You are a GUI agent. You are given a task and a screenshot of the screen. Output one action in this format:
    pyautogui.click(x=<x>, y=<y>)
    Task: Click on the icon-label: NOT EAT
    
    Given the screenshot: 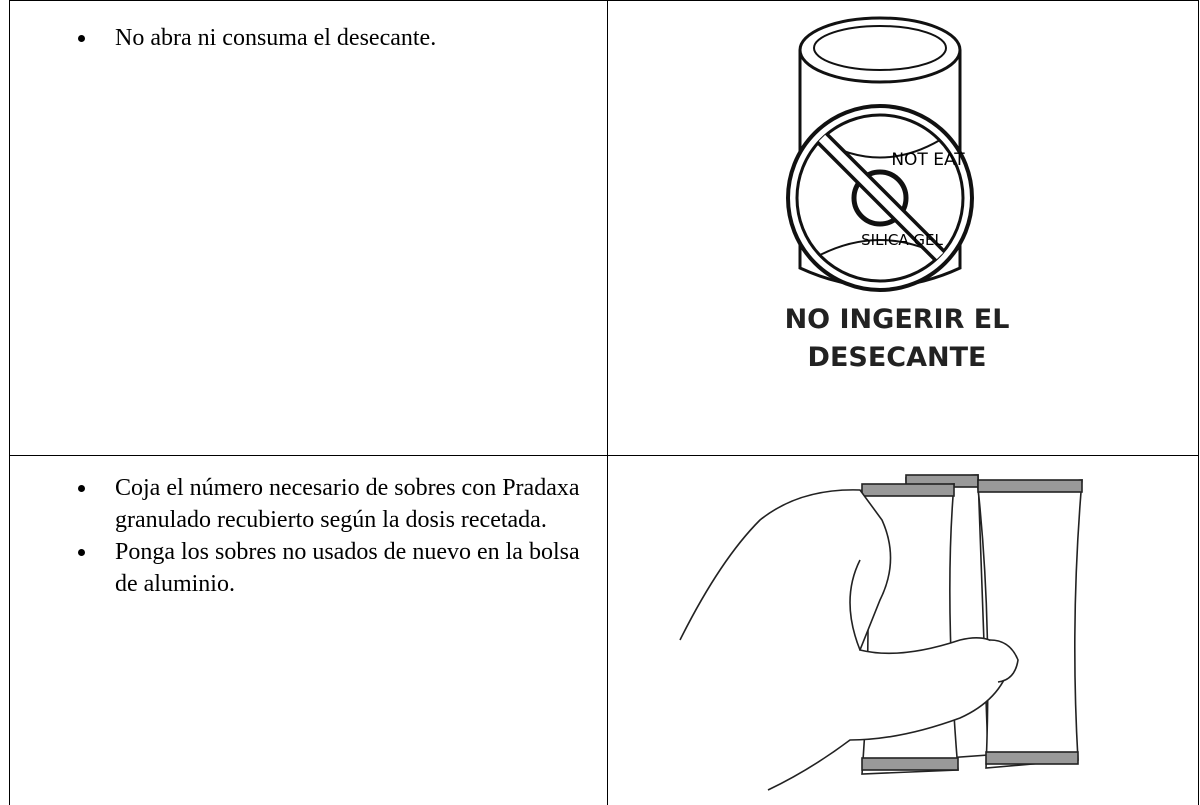 What is the action you would take?
    pyautogui.click(x=928, y=160)
    